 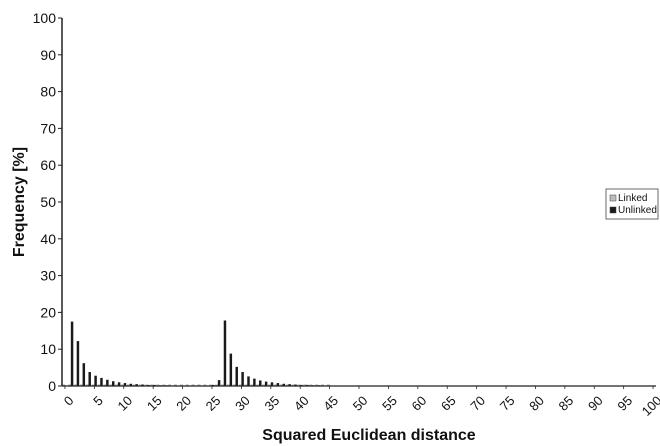 I want to click on x-tick-label: 0, so click(x=69, y=401).